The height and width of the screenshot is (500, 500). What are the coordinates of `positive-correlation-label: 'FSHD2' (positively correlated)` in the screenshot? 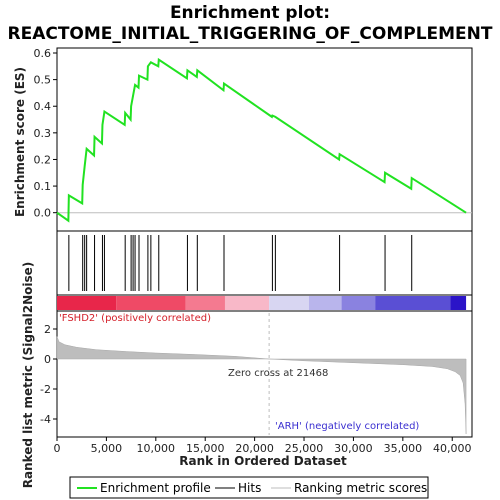 It's located at (135, 318).